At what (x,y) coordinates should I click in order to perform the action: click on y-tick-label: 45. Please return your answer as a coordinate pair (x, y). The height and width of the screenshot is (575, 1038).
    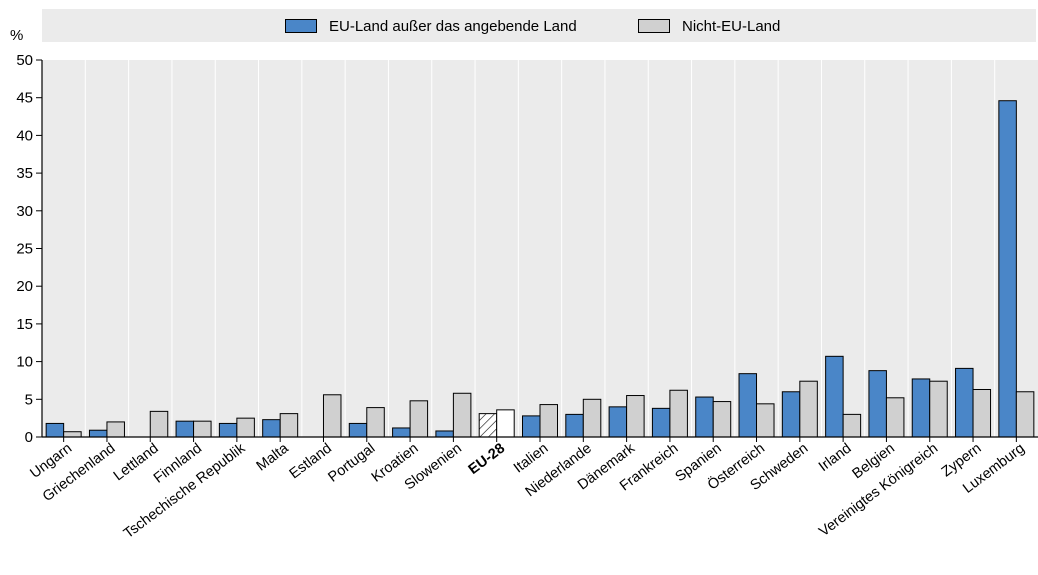
    Looking at the image, I should click on (24, 98).